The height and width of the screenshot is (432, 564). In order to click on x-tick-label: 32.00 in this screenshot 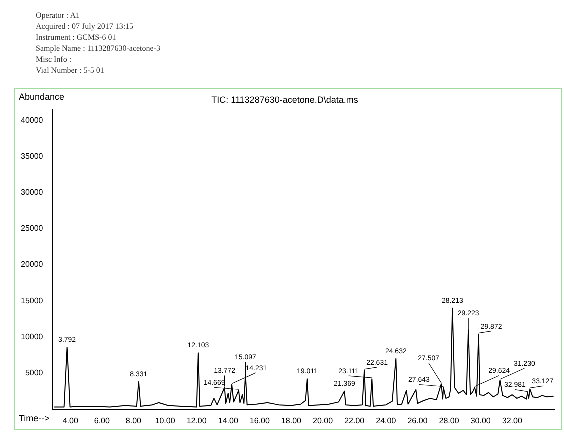, I will do `click(512, 421)`.